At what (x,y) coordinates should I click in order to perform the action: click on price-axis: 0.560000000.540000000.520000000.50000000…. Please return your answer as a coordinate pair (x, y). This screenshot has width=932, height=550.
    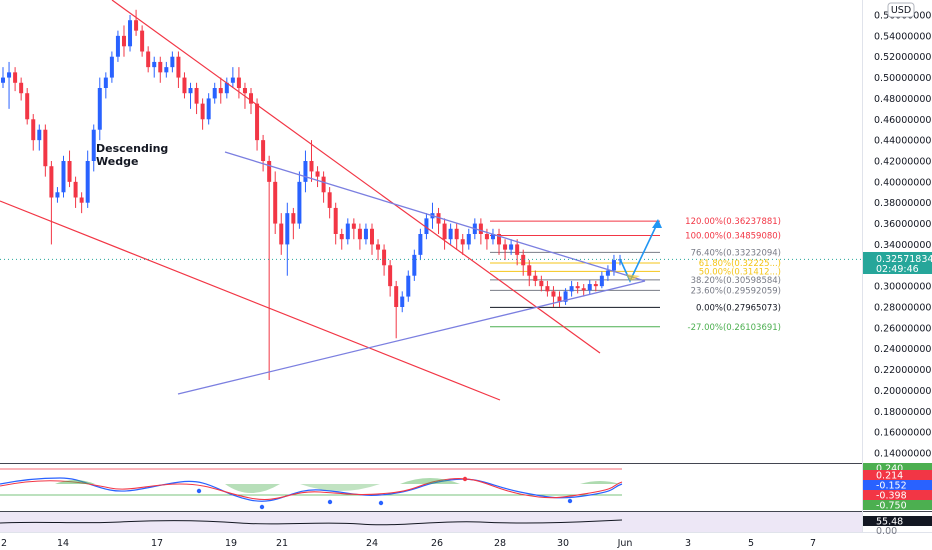
    Looking at the image, I should click on (902, 235).